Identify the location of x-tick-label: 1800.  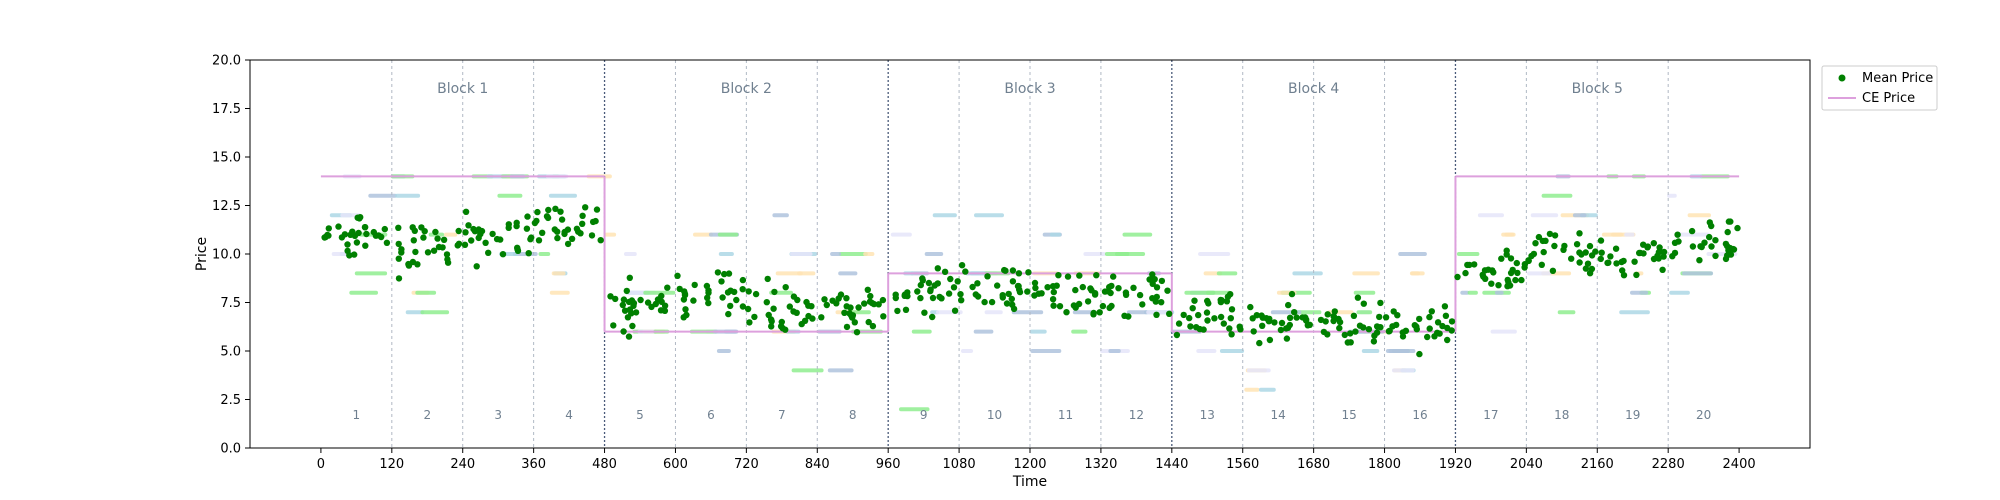
(1384, 464).